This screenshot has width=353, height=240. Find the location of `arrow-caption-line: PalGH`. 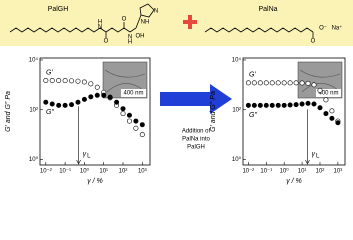

arrow-caption-line: PalGH is located at coordinates (196, 148).